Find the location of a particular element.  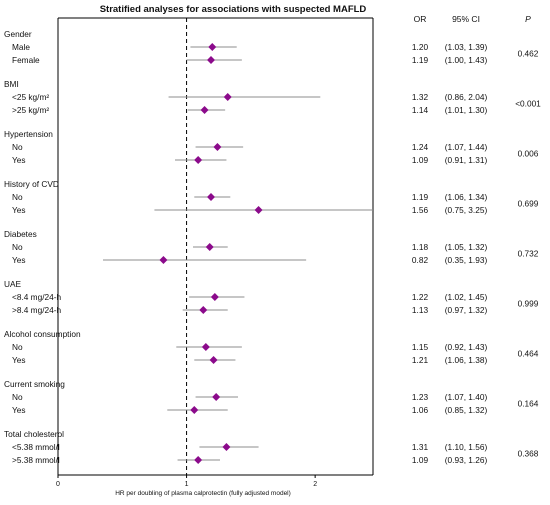

row-label: Male is located at coordinates (21, 47).